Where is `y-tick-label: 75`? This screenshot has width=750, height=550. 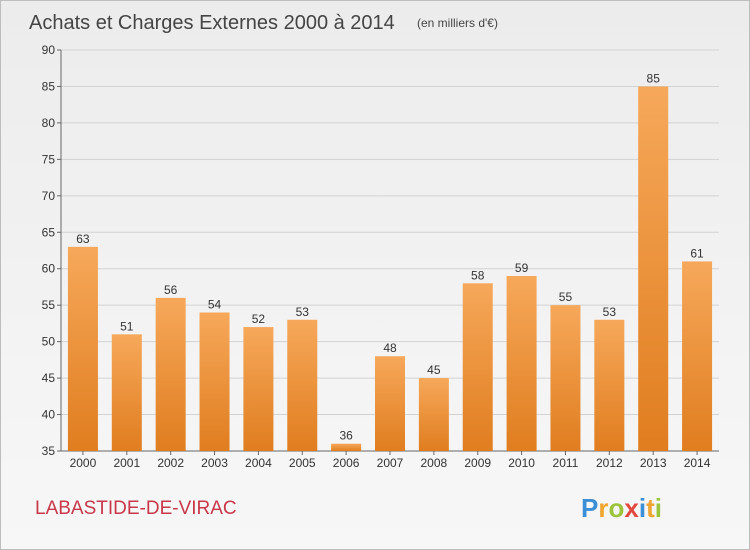
y-tick-label: 75 is located at coordinates (49, 159).